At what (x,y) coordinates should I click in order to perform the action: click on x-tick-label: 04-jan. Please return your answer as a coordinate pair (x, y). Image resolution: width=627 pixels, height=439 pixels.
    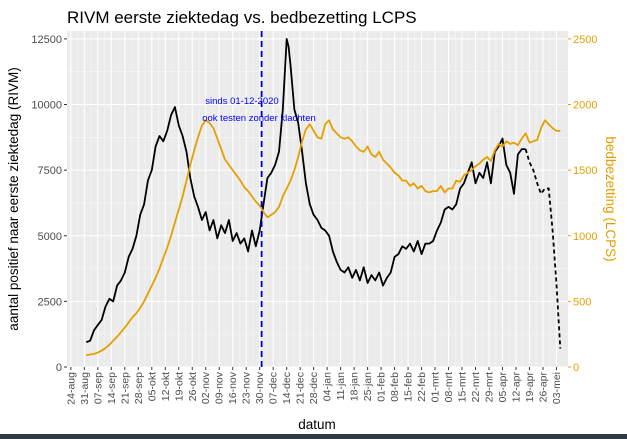
    Looking at the image, I should click on (328, 386).